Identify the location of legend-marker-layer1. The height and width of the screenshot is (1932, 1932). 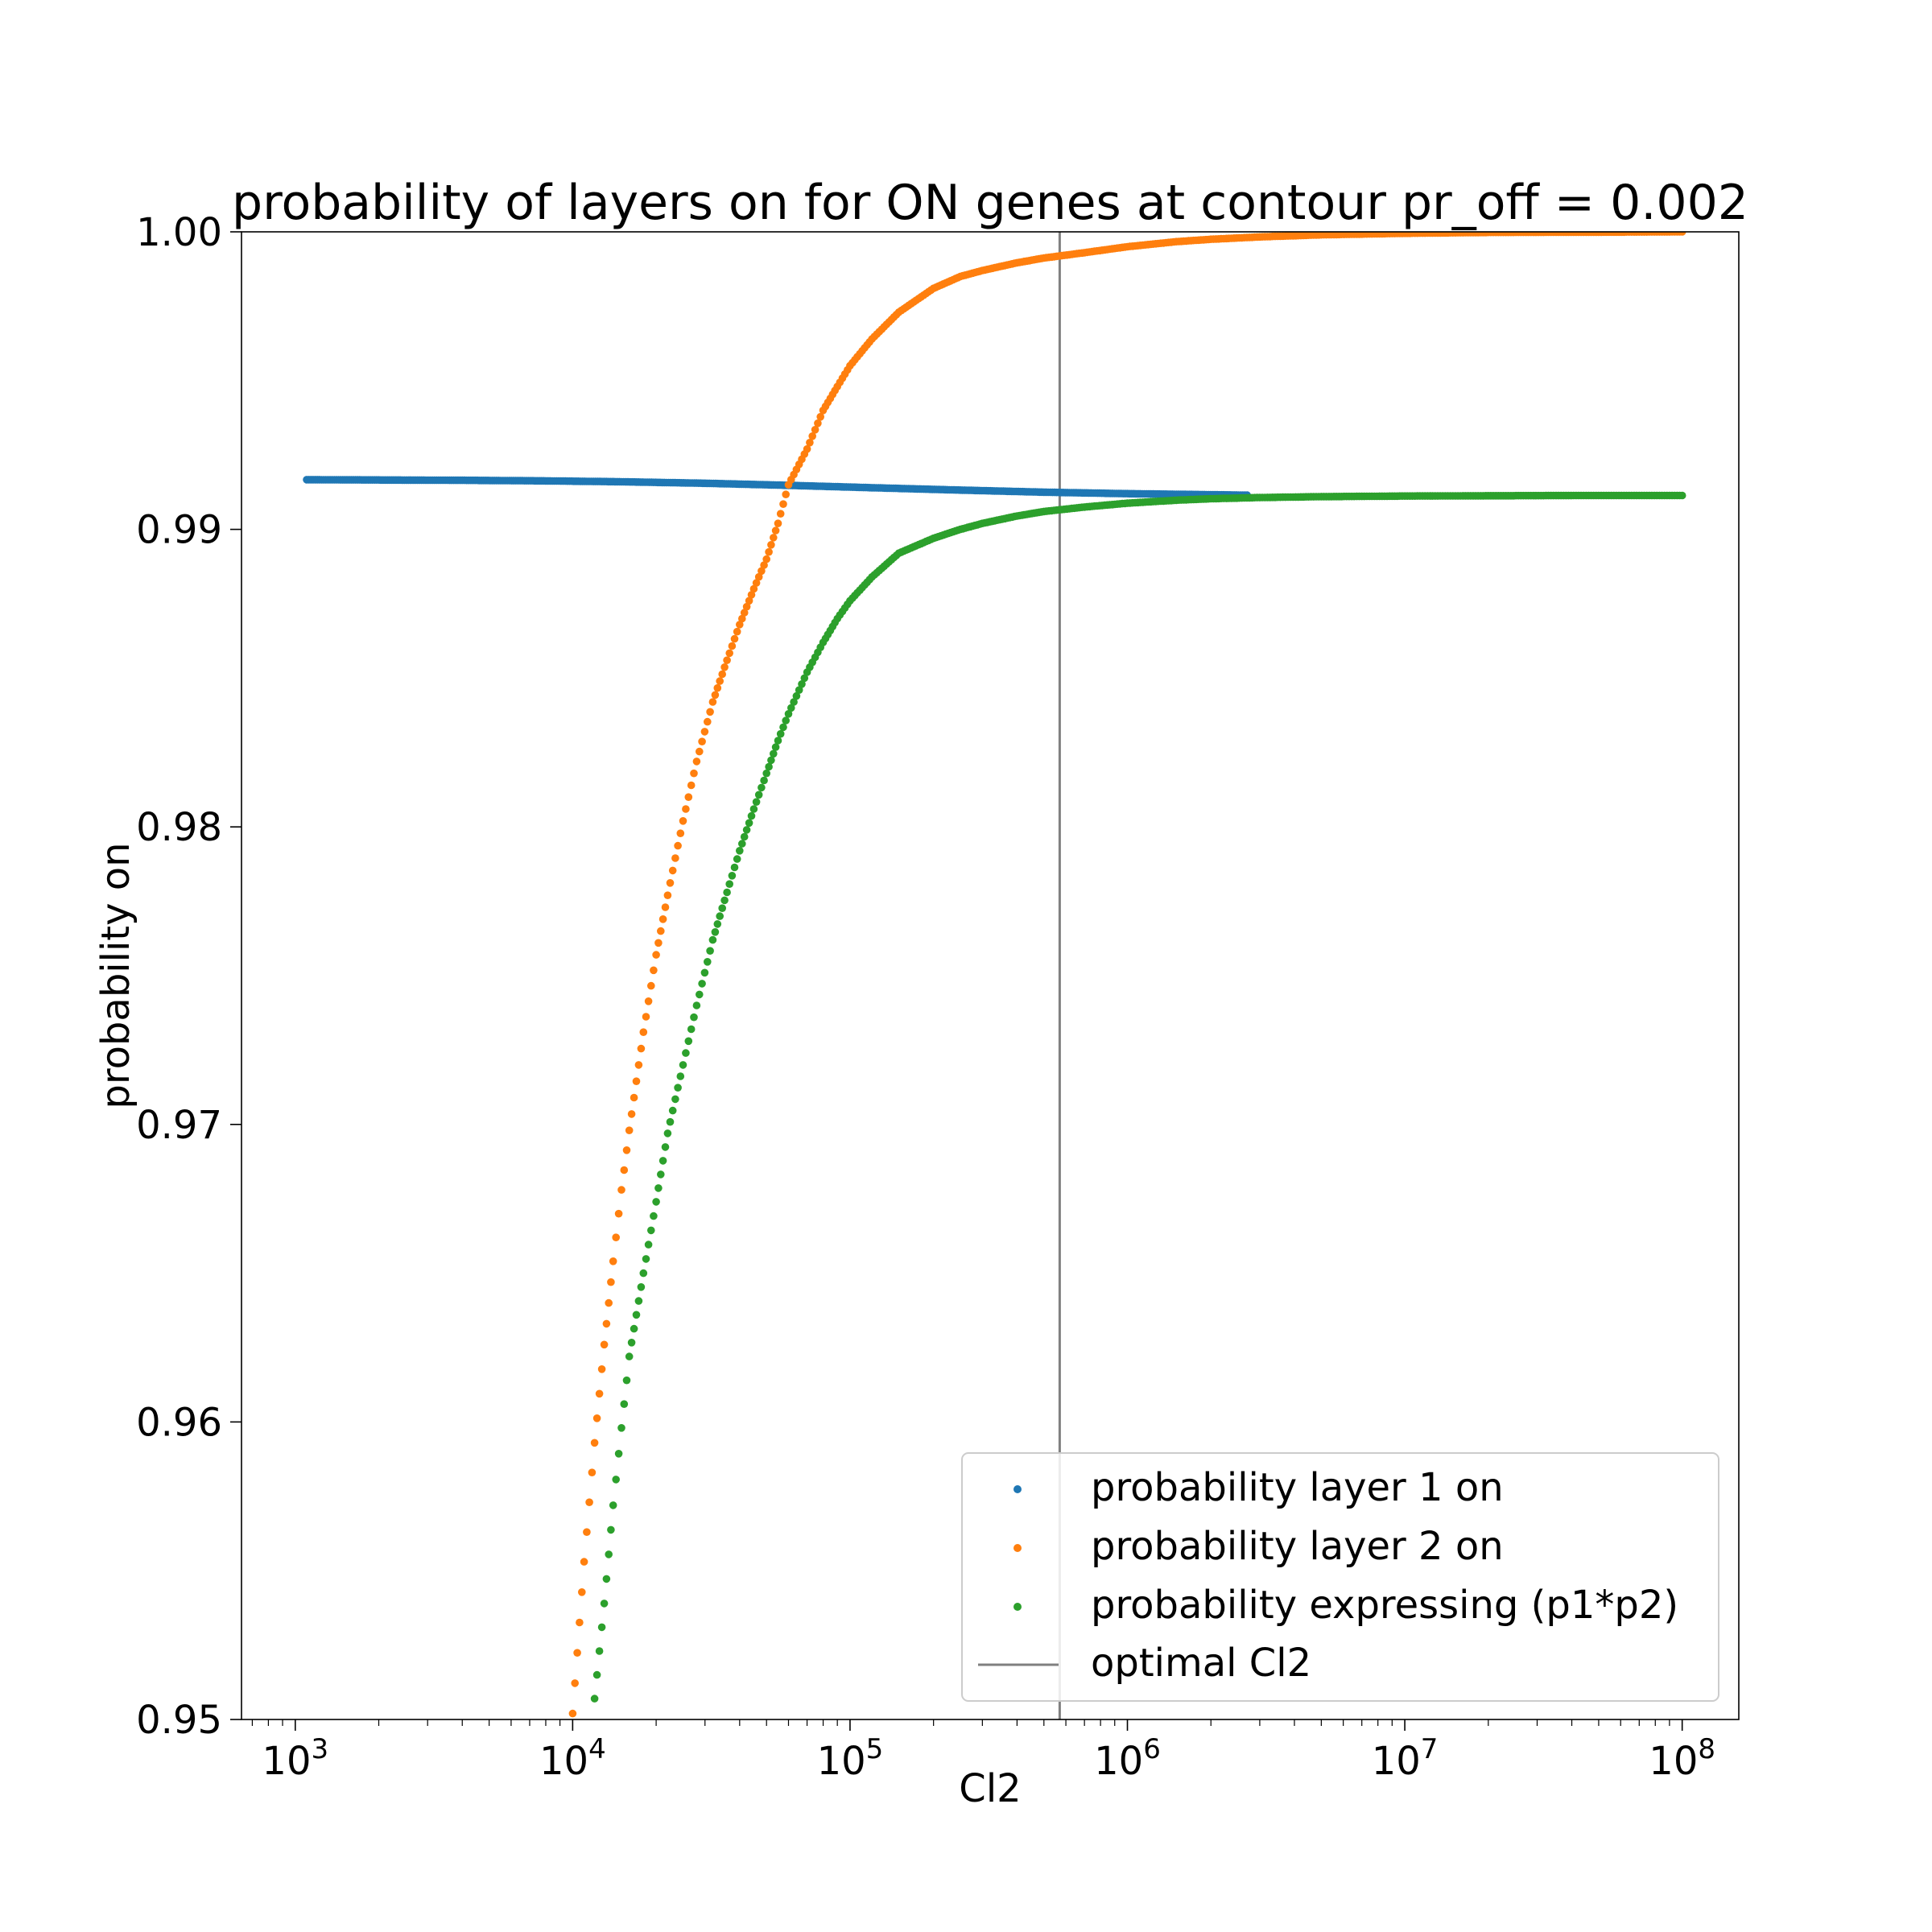
(1017, 1489).